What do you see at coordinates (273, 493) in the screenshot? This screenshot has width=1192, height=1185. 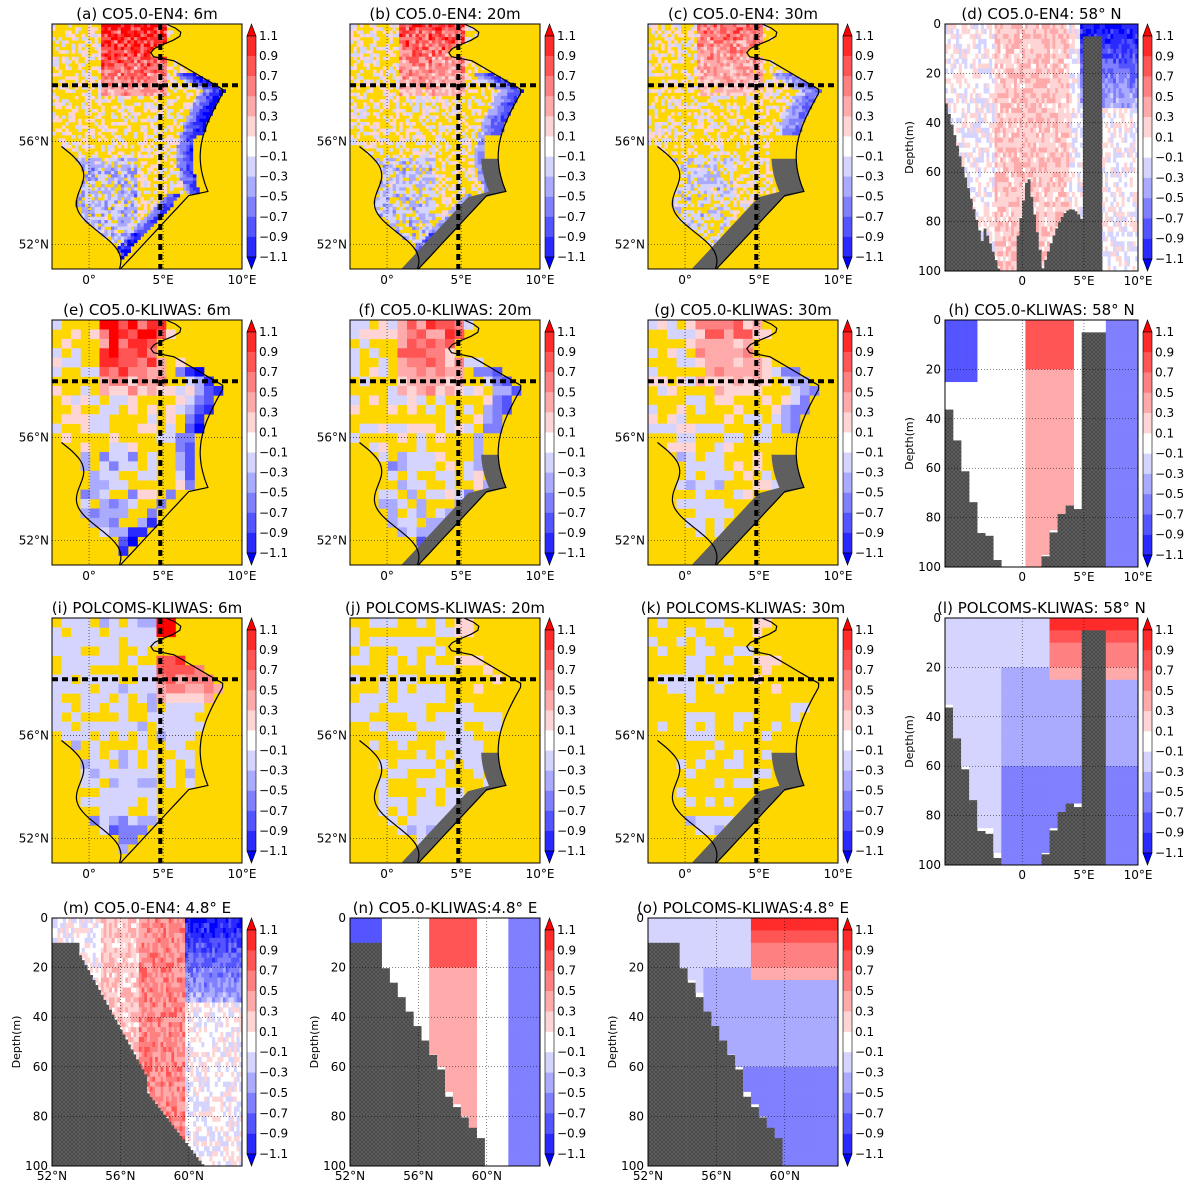 I see `colorbar-tick-label: −0.5` at bounding box center [273, 493].